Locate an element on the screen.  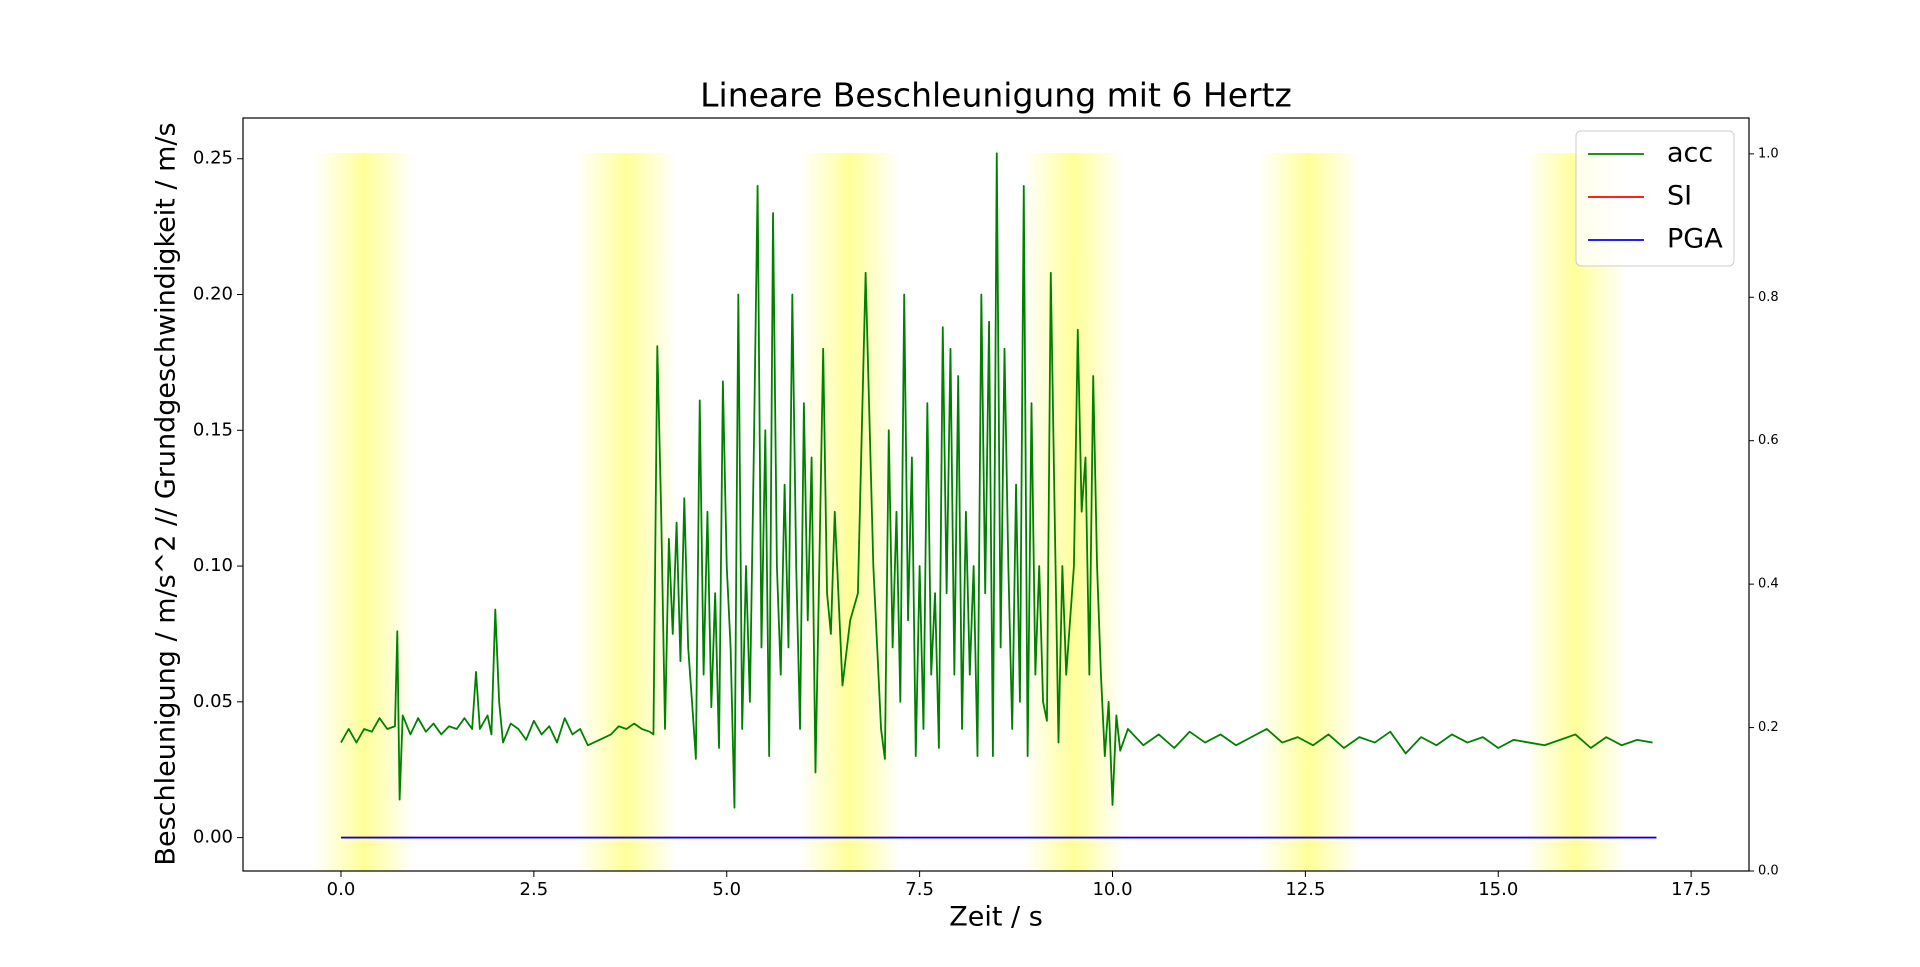
legend-label: PGA is located at coordinates (1695, 239).